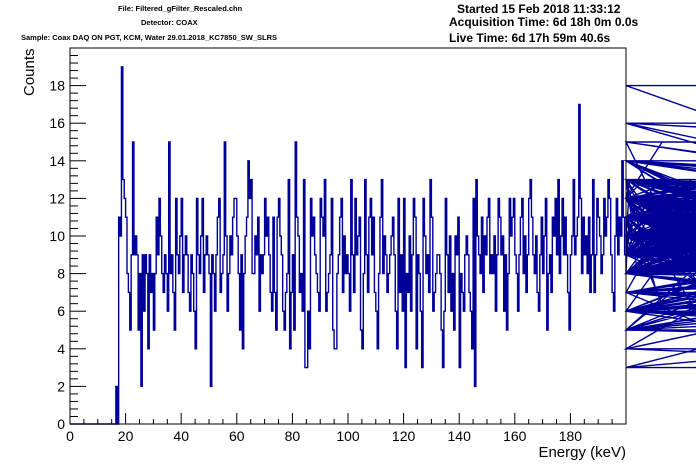  What do you see at coordinates (29, 72) in the screenshot?
I see `y-axis-label: Counts` at bounding box center [29, 72].